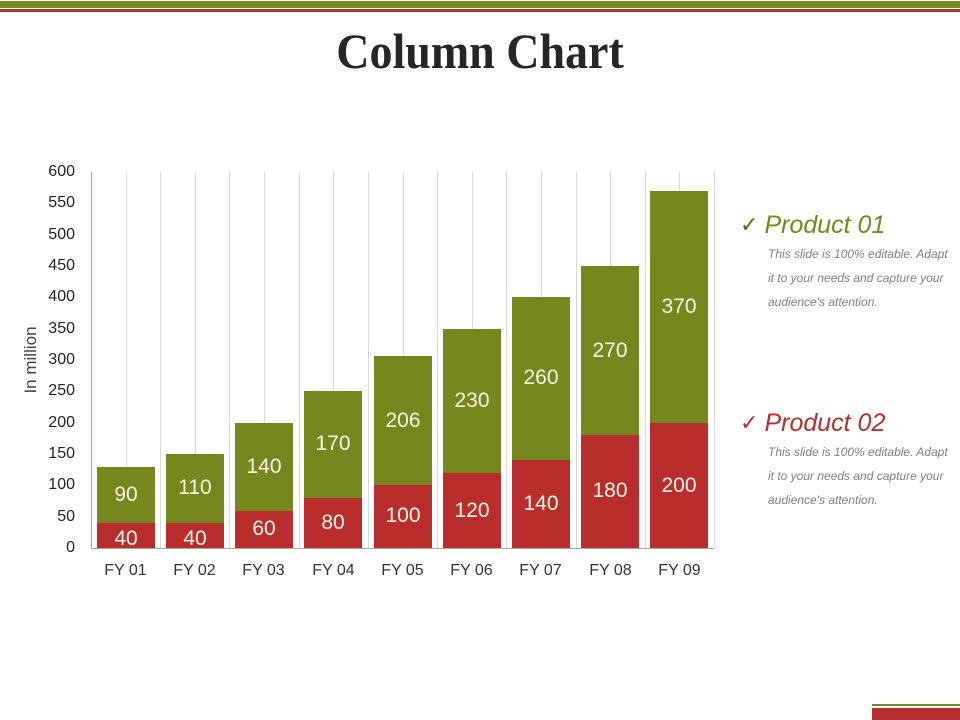 This screenshot has height=720, width=960. Describe the element at coordinates (61, 234) in the screenshot. I see `y-tick-label: 500` at that location.